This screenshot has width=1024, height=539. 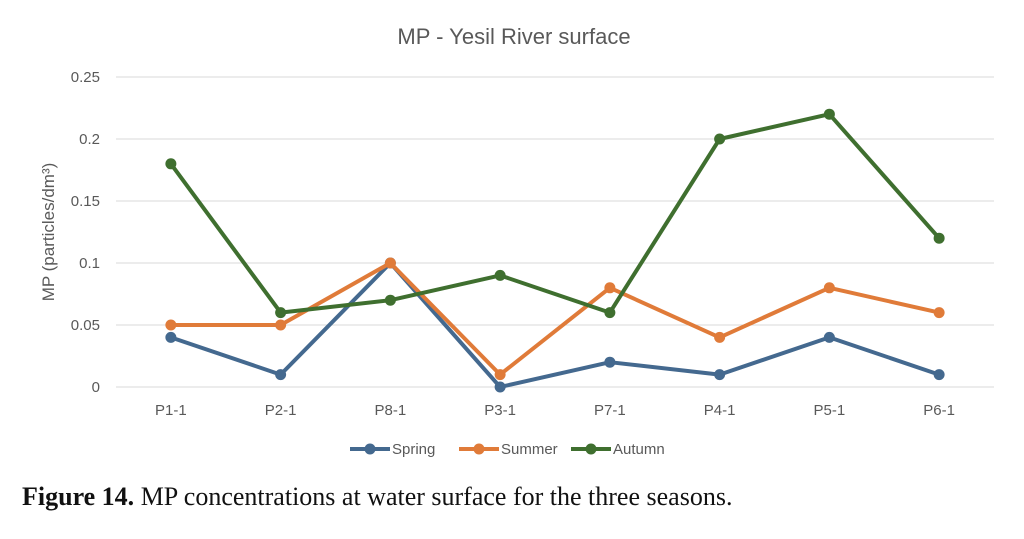 What do you see at coordinates (89, 263) in the screenshot?
I see `y-tick-label: 0.1` at bounding box center [89, 263].